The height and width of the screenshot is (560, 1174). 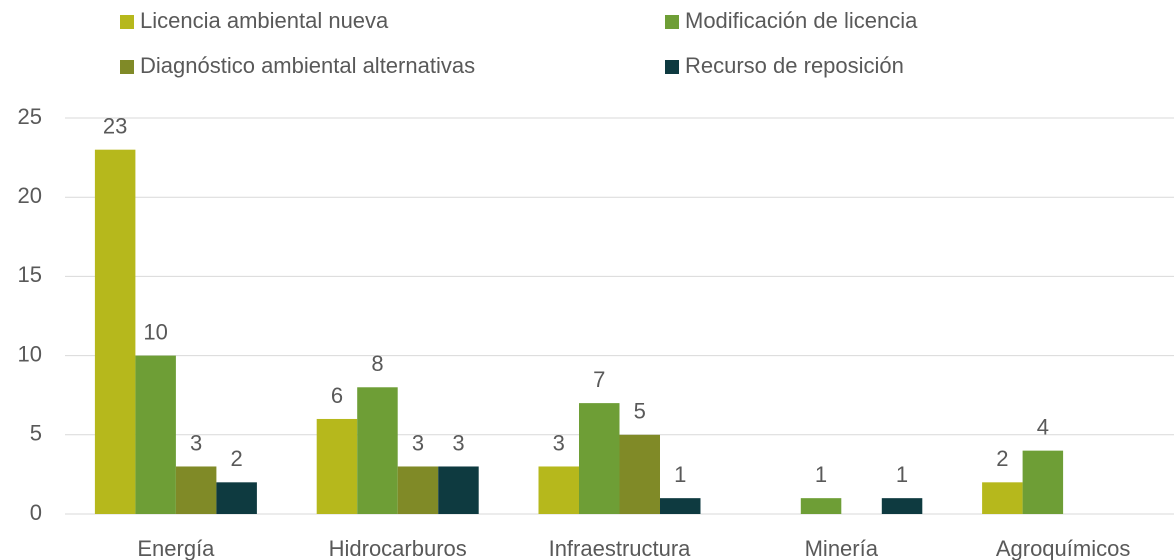 What do you see at coordinates (1063, 548) in the screenshot?
I see `x-tick-label: Agroquímicos` at bounding box center [1063, 548].